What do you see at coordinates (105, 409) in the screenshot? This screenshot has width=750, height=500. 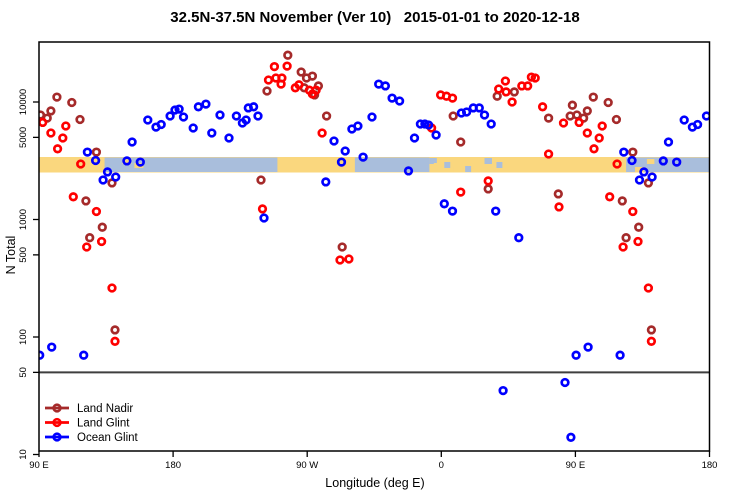 I see `legend-label: Land Nadir` at bounding box center [105, 409].